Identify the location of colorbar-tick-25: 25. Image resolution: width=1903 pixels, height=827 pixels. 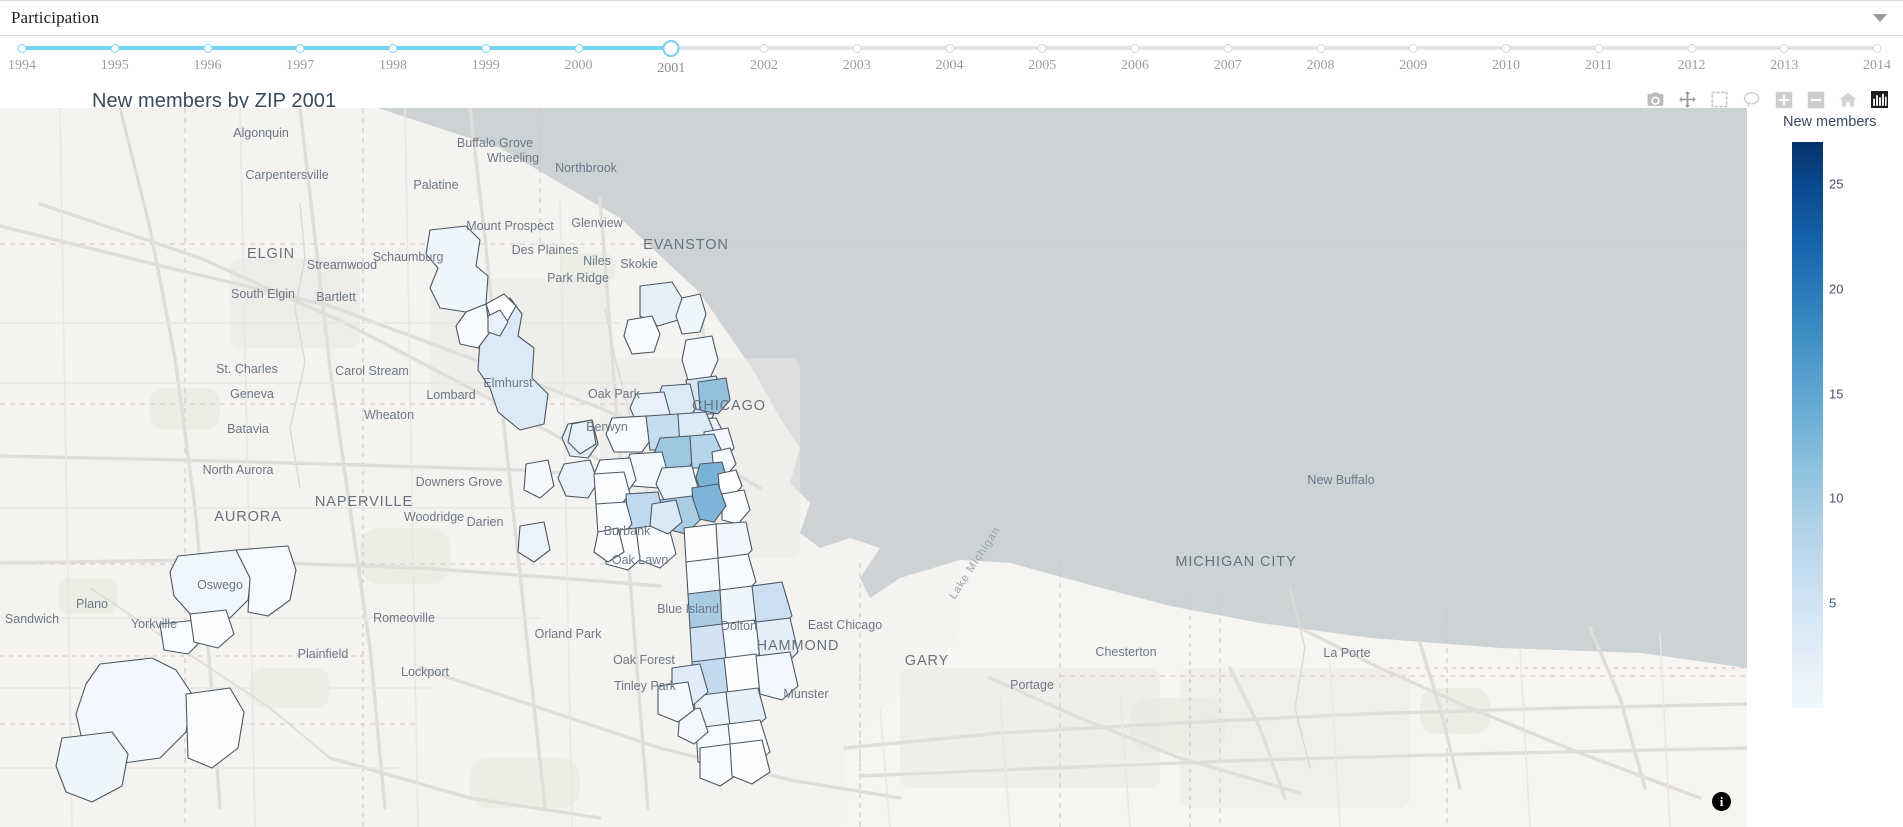
(1836, 184).